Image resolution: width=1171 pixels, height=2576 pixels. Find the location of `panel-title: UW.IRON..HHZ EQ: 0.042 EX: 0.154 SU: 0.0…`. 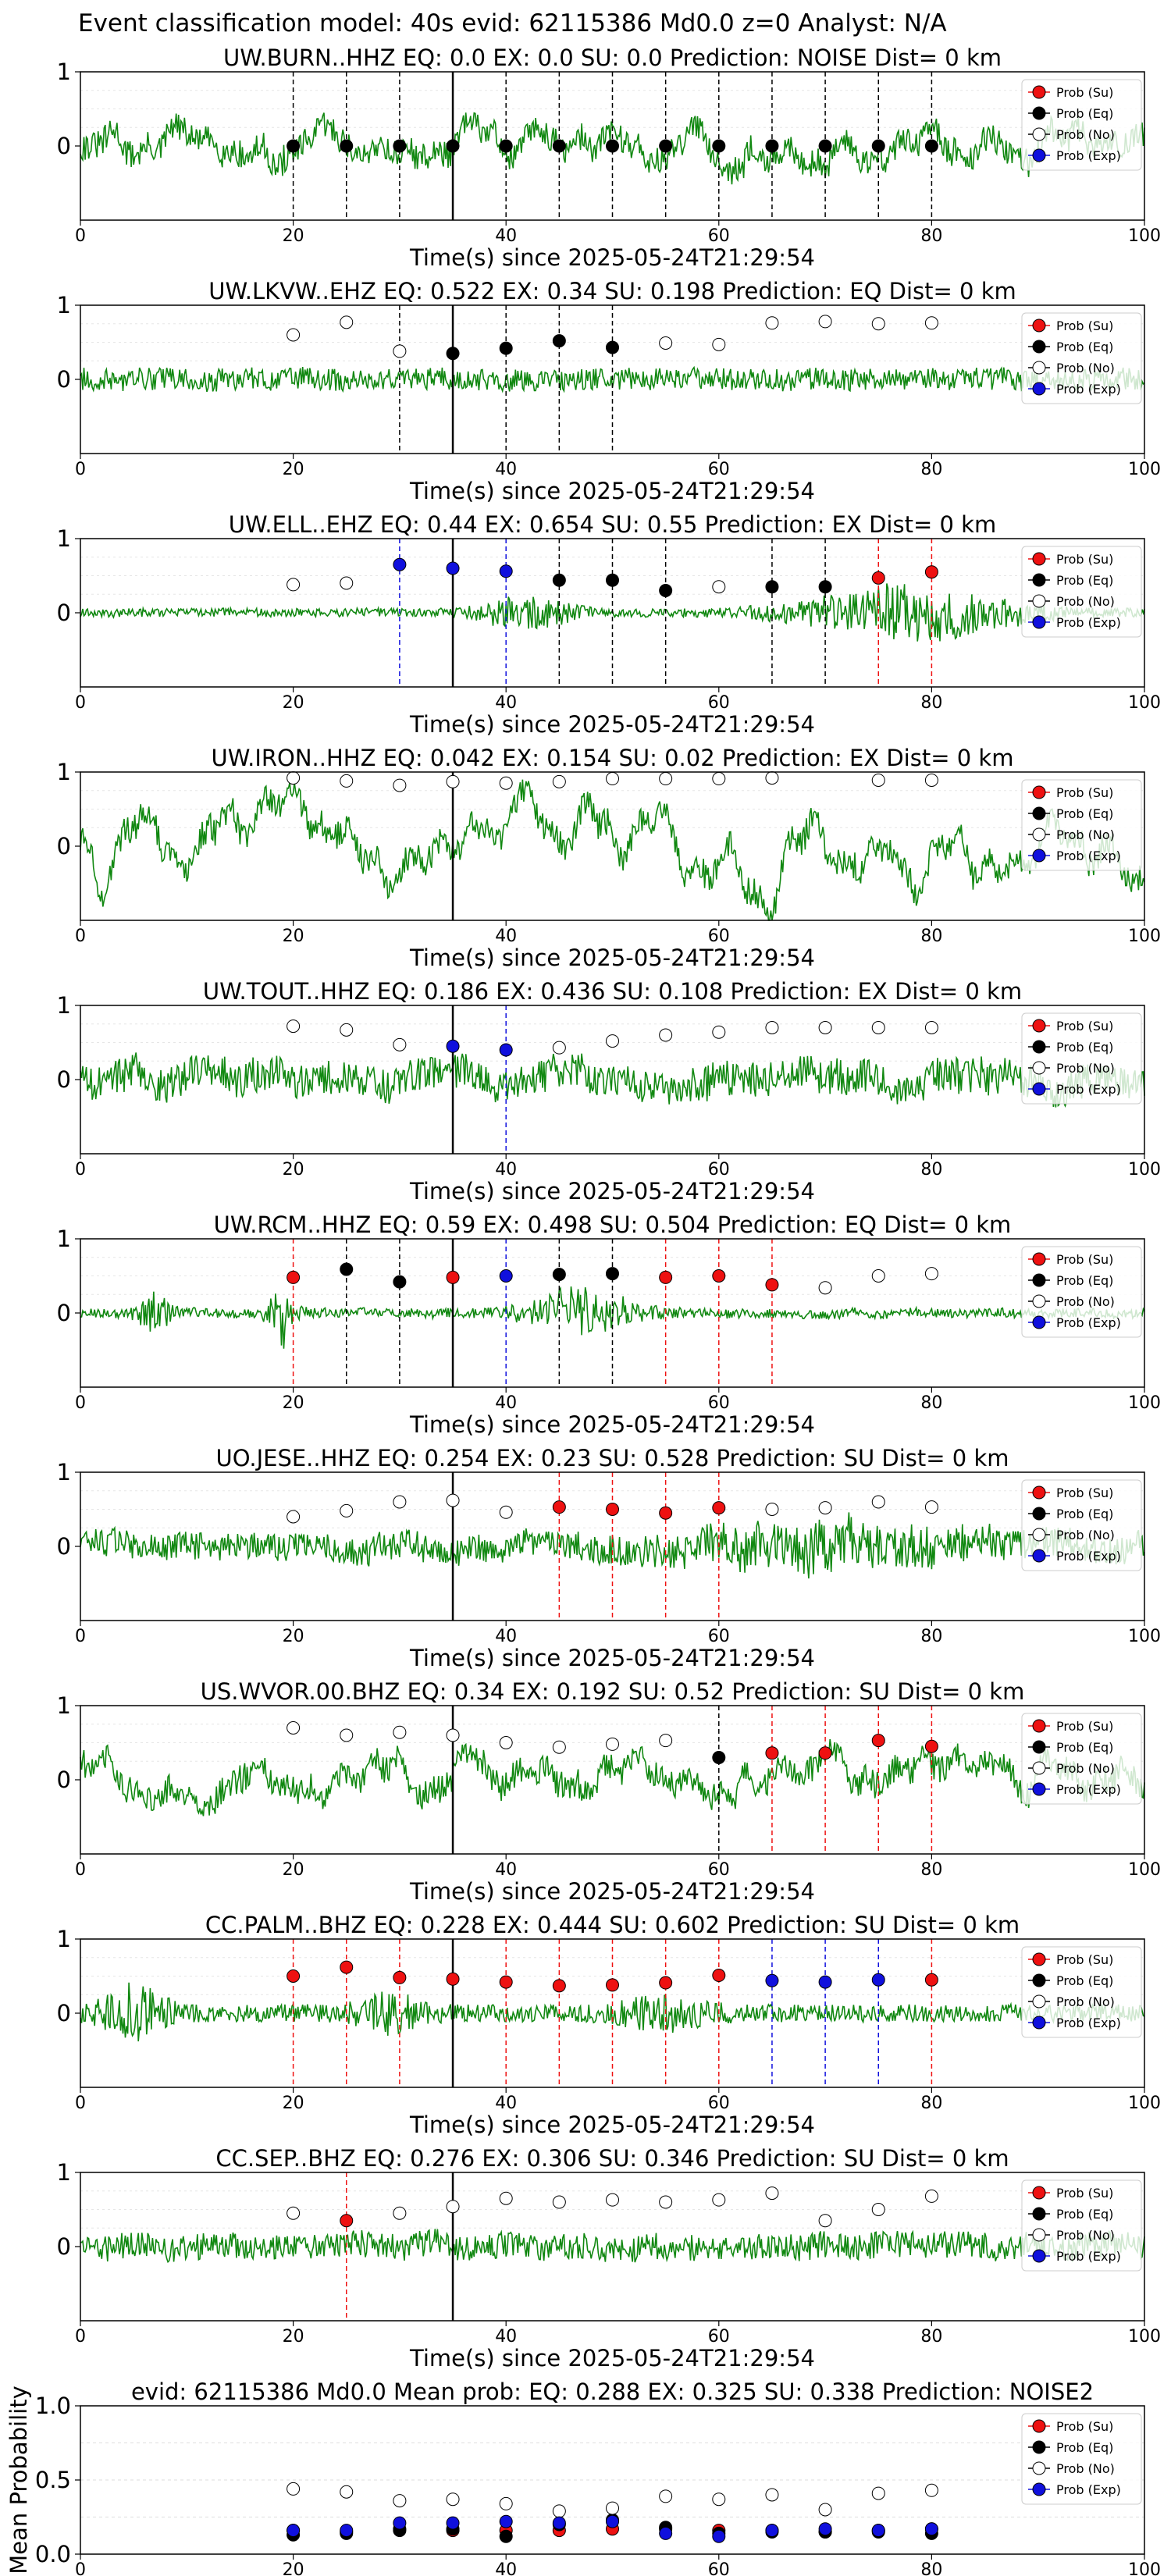

panel-title: UW.IRON..HHZ EQ: 0.042 EX: 0.154 SU: 0.0… is located at coordinates (613, 758).